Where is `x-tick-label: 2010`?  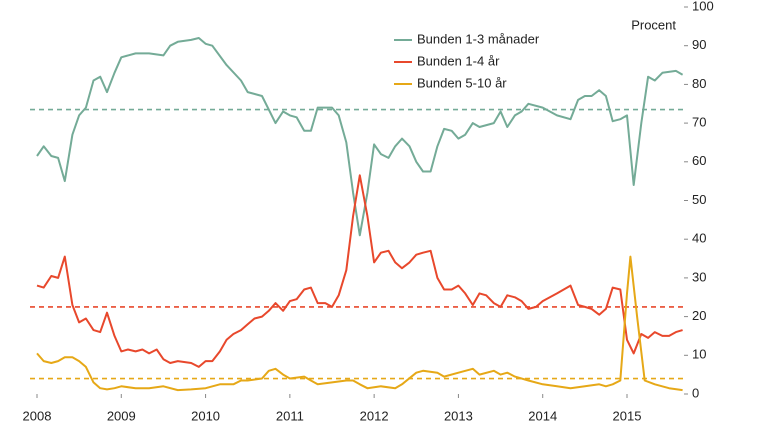
x-tick-label: 2010 is located at coordinates (205, 415).